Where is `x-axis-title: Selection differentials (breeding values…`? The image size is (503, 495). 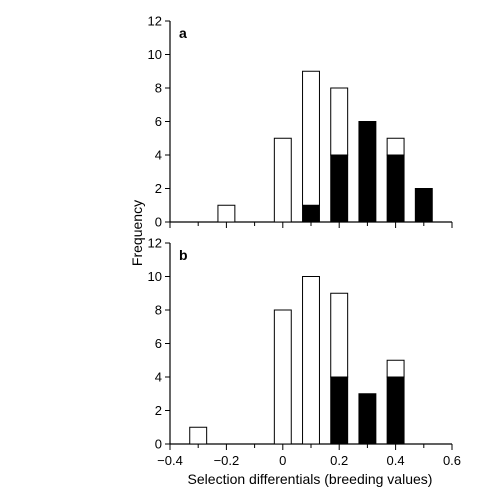
x-axis-title: Selection differentials (breeding values… is located at coordinates (310, 479).